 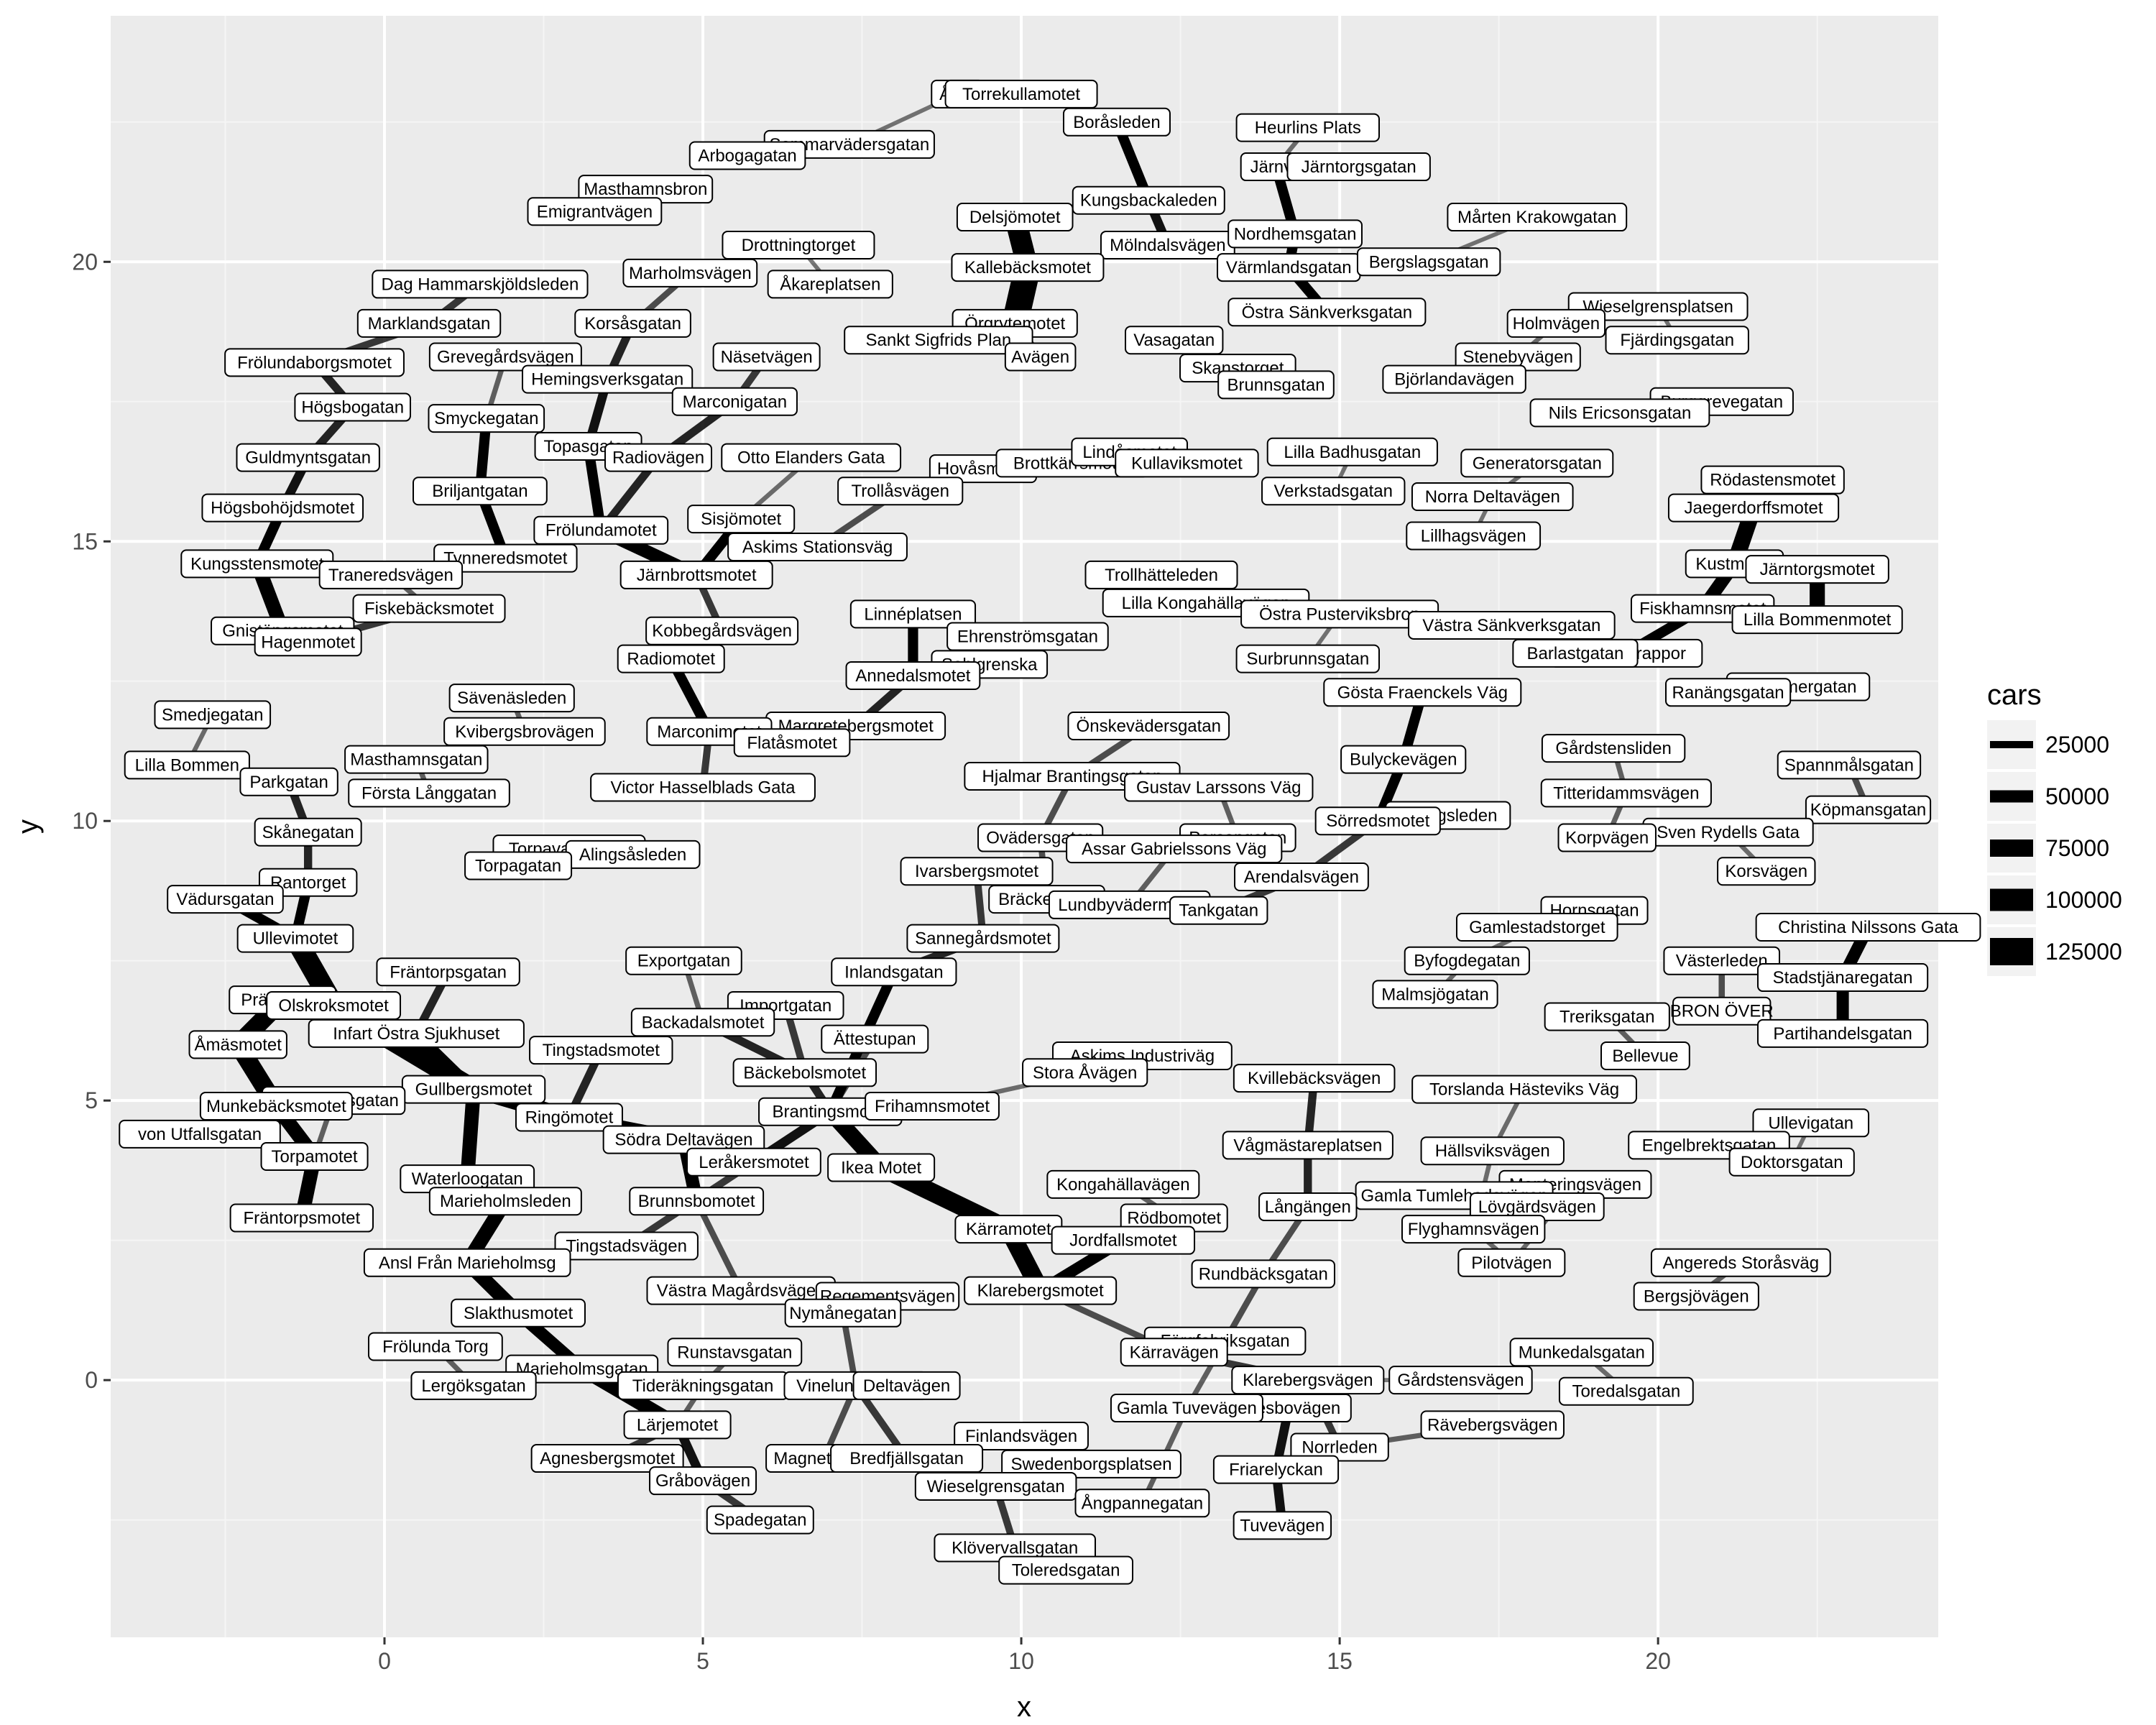 I want to click on node-label: Assar Gabrielssons Väg, so click(x=1174, y=849).